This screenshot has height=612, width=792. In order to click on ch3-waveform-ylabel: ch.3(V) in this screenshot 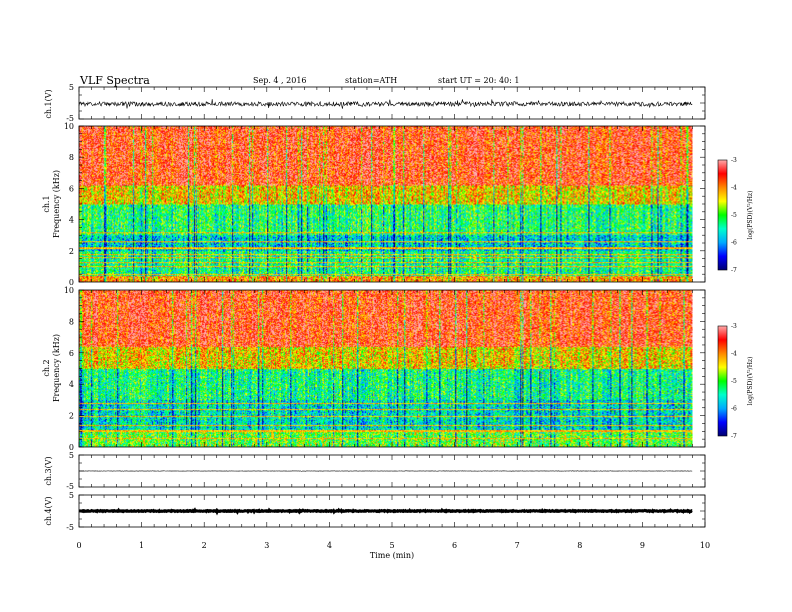, I will do `click(48, 470)`.